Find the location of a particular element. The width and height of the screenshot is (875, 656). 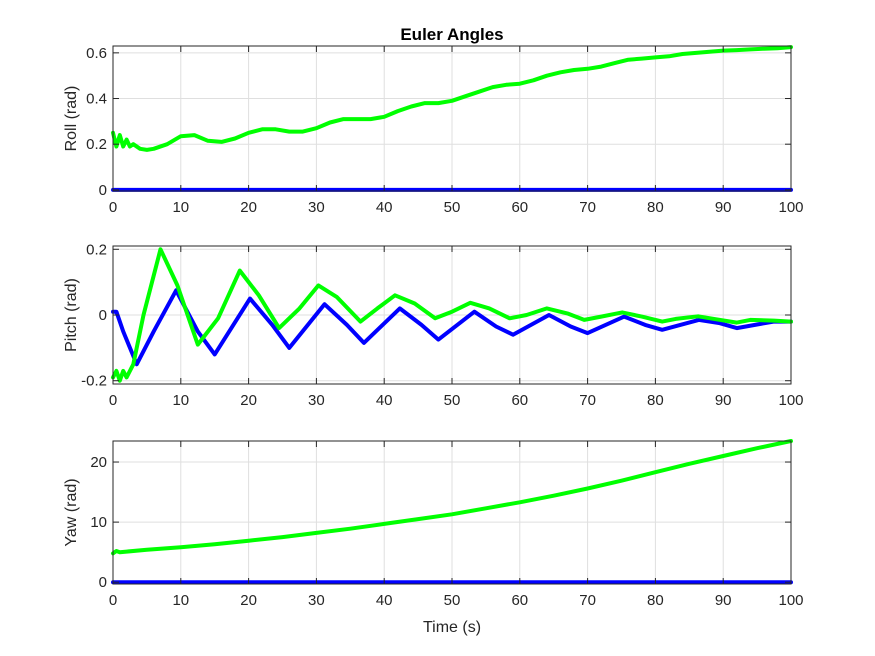

yaw-y-tick-label: 10 is located at coordinates (98, 522).